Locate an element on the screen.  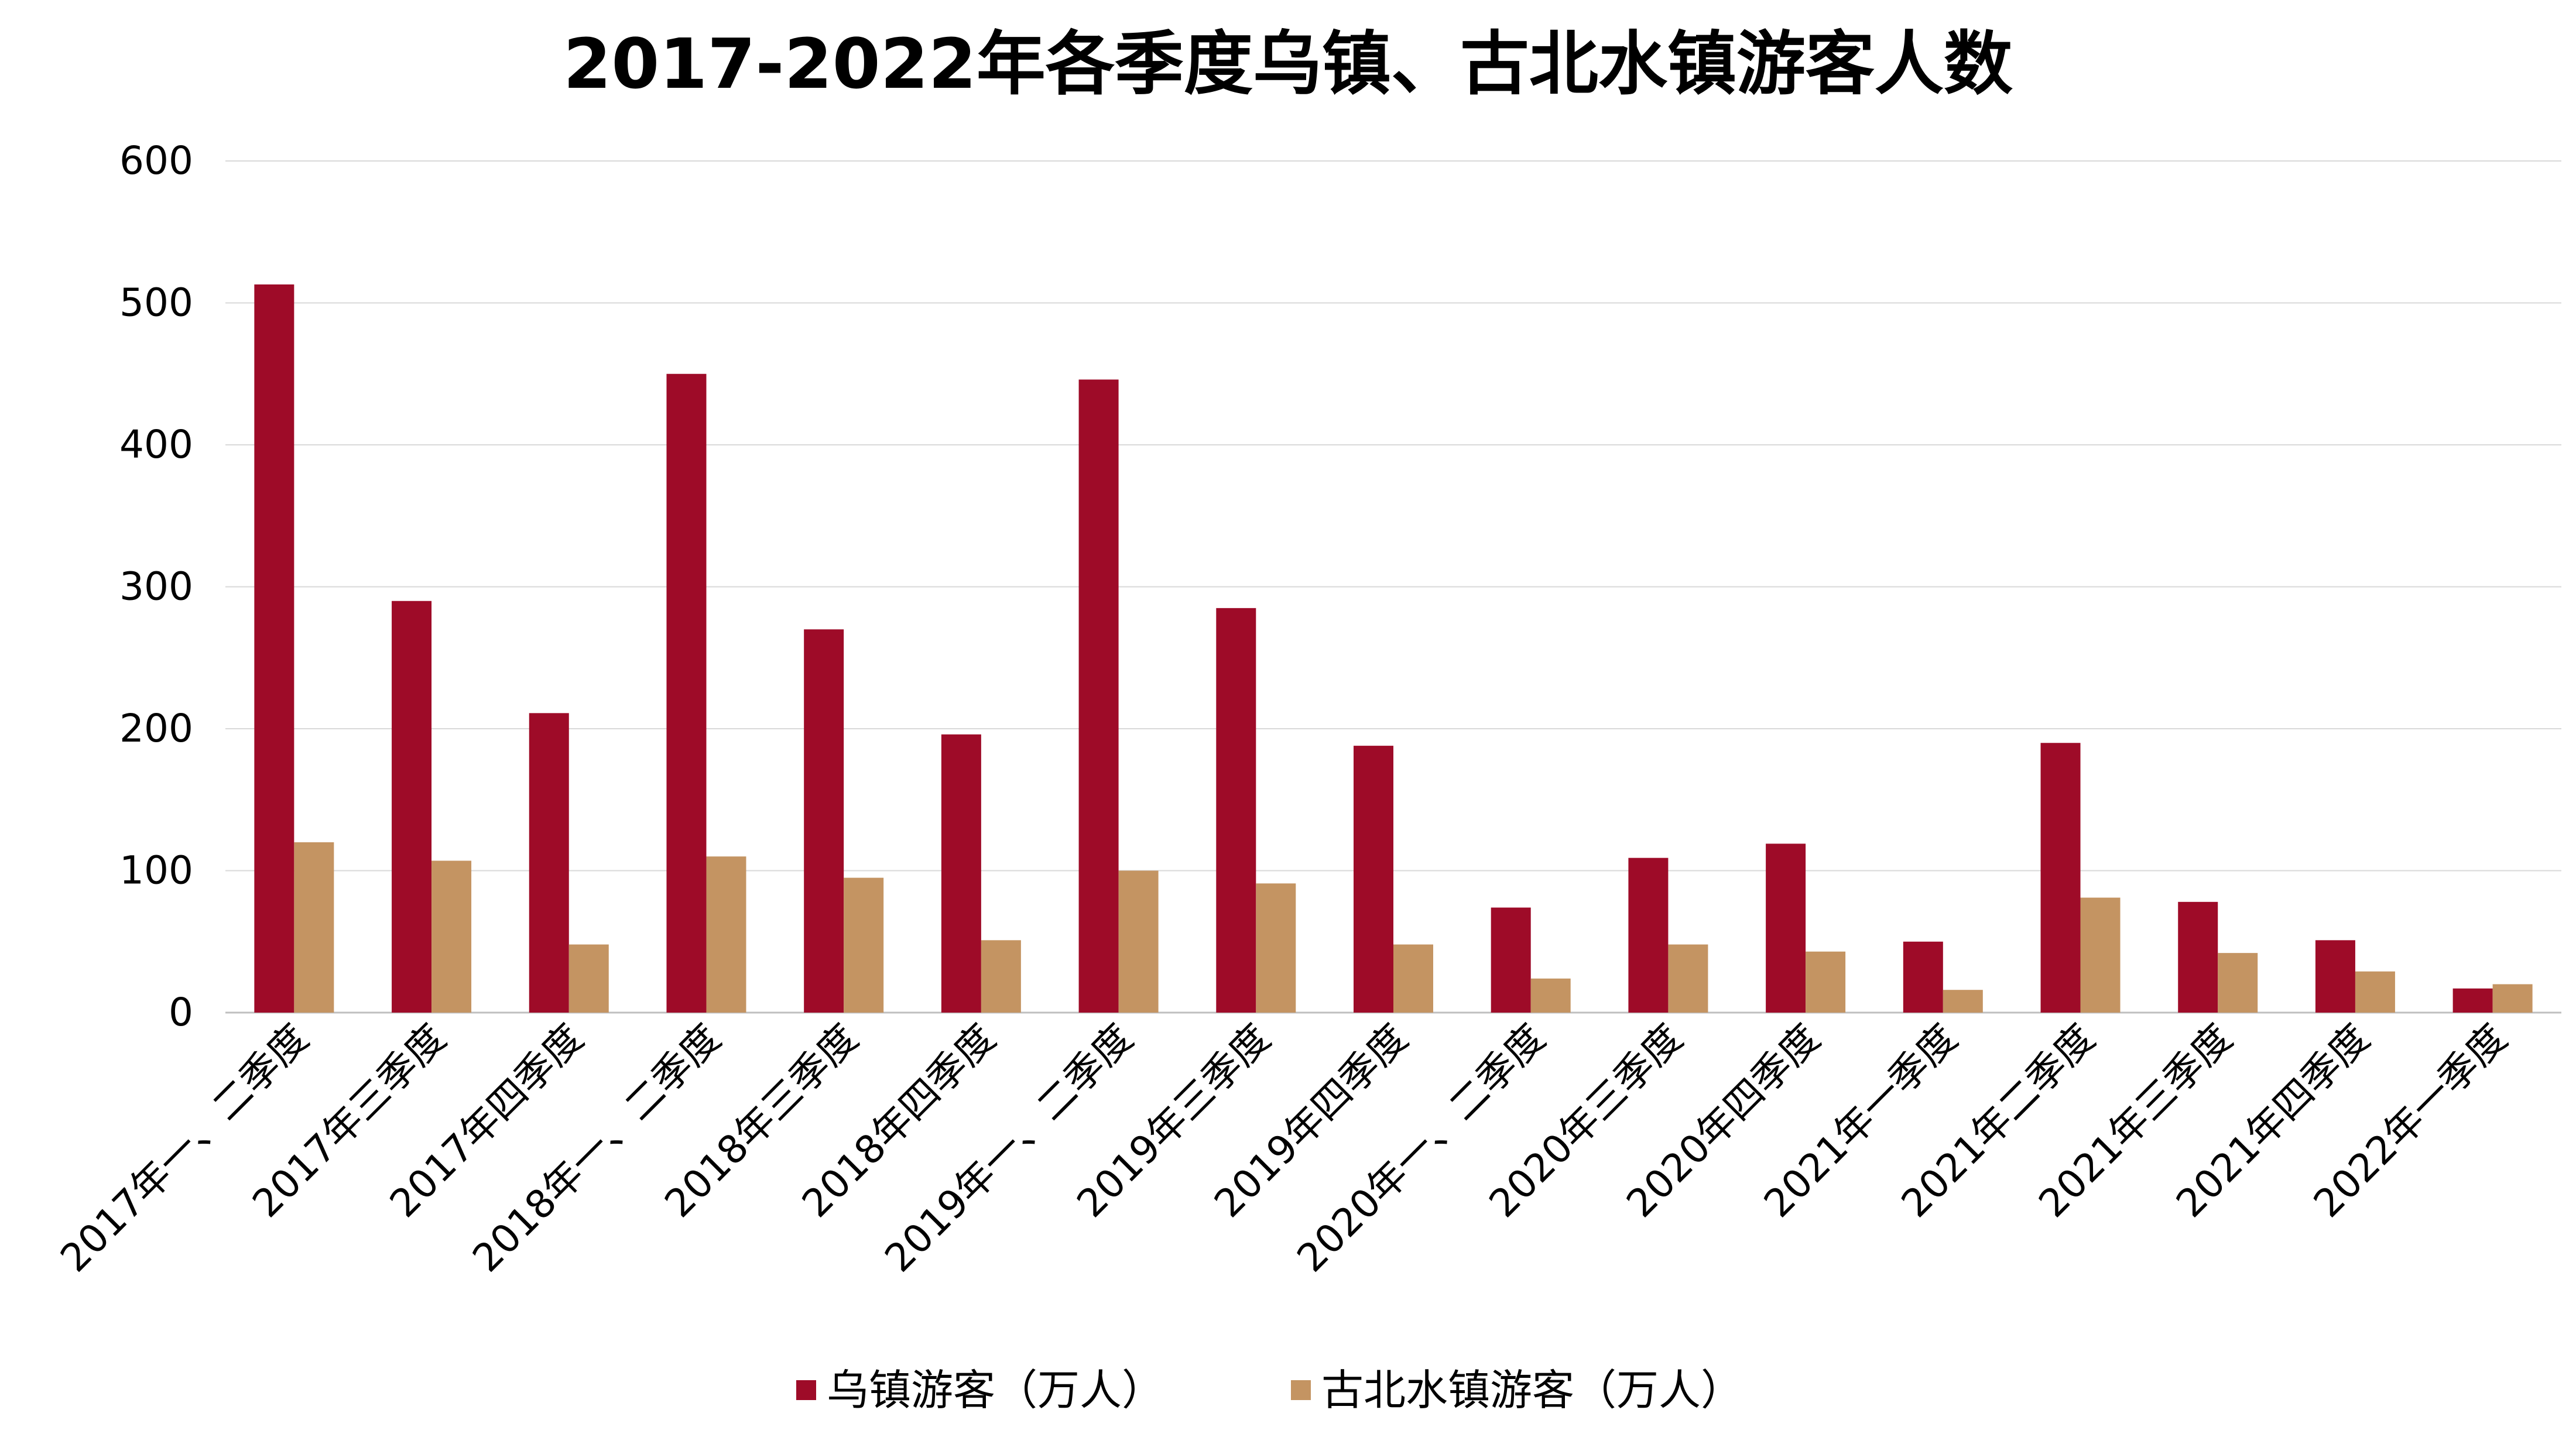
y-axis: 0 100 200 300 400 500 600 is located at coordinates (156, 586).